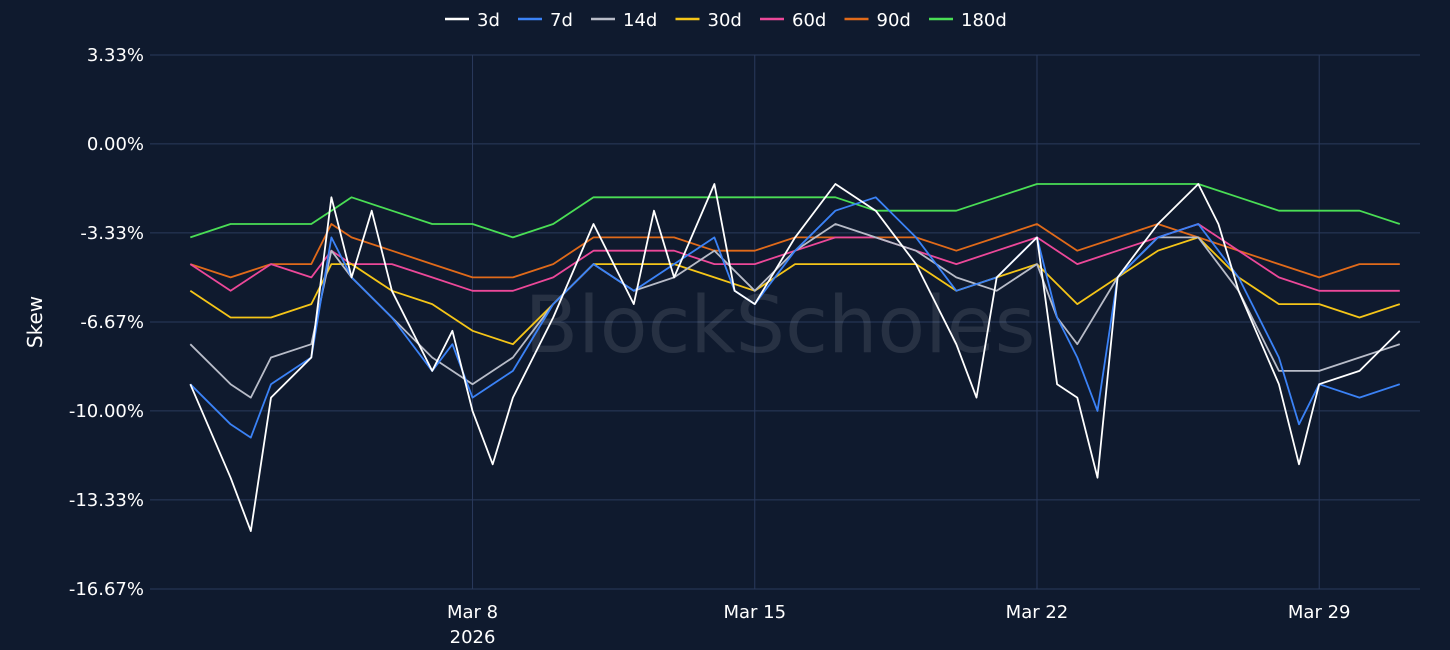 The width and height of the screenshot is (1450, 650). What do you see at coordinates (754, 612) in the screenshot?
I see `x-tick-label: Mar 15` at bounding box center [754, 612].